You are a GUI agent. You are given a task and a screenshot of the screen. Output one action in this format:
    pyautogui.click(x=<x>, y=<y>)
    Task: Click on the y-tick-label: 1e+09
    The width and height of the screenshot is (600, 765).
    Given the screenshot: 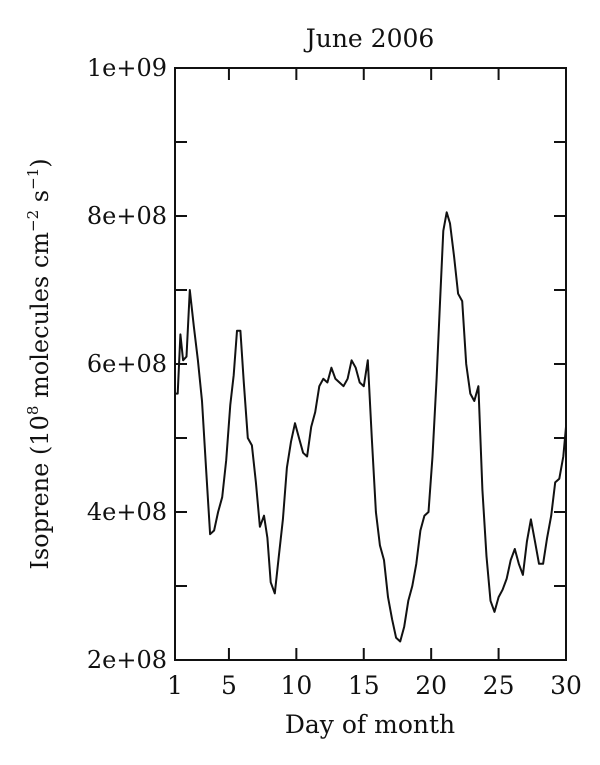 What is the action you would take?
    pyautogui.click(x=127, y=68)
    